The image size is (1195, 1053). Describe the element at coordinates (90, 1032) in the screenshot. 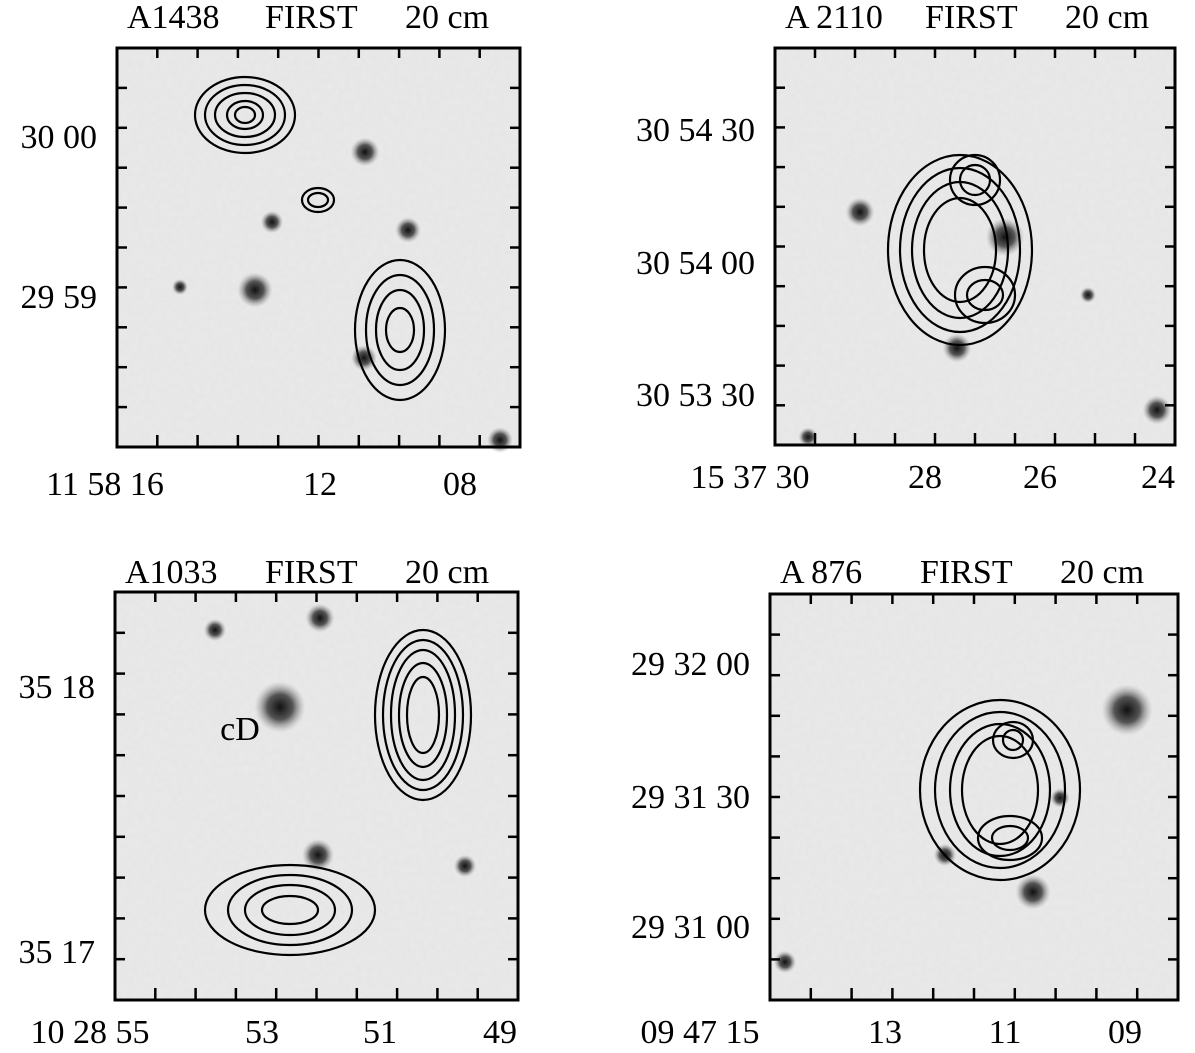

I see `x-tick-label: 10 28 55` at that location.